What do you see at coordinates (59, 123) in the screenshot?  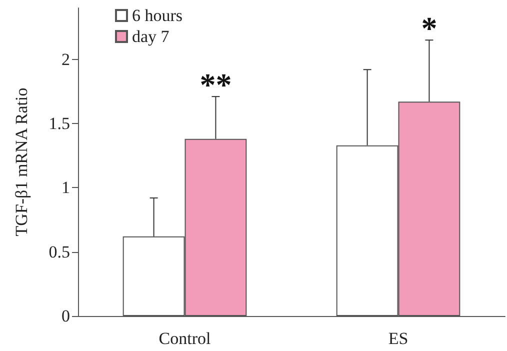 I see `y-tick-label: 1.5` at bounding box center [59, 123].